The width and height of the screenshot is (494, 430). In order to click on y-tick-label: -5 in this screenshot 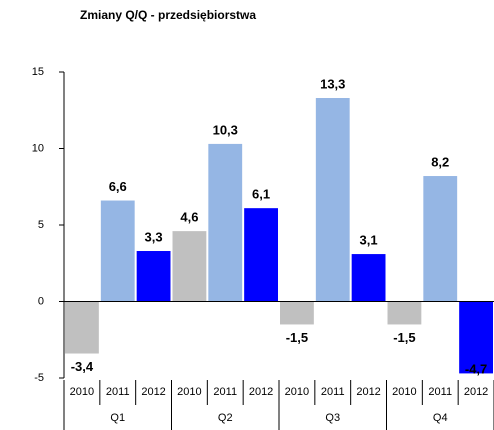, I will do `click(39, 378)`.